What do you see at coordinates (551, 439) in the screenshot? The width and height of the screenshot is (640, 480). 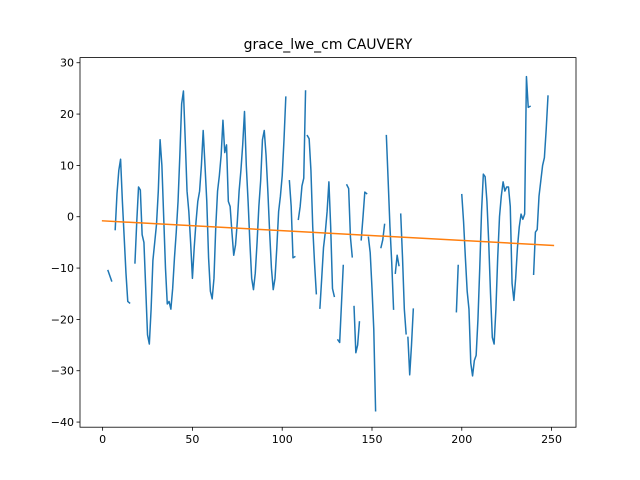 I see `x-tick-label: 250` at bounding box center [551, 439].